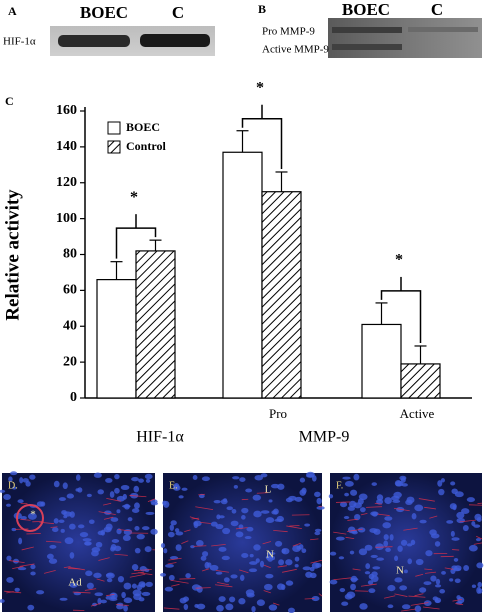  Describe the element at coordinates (417, 413) in the screenshot. I see `x-tick-label: Active` at that location.